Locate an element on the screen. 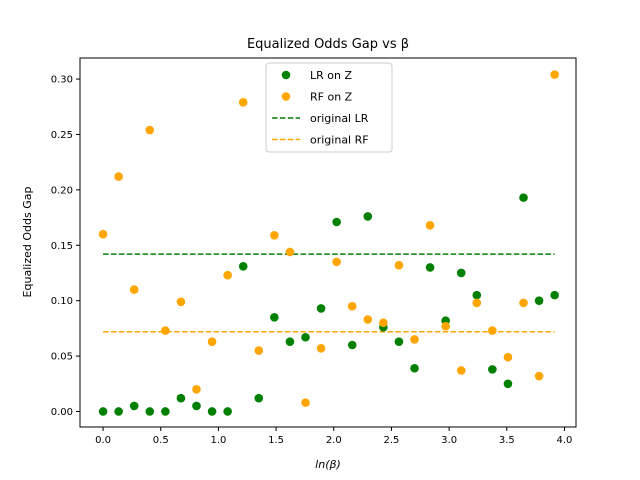 Image resolution: width=640 pixels, height=480 pixels. y-tick-label: 0.00 is located at coordinates (62, 412).